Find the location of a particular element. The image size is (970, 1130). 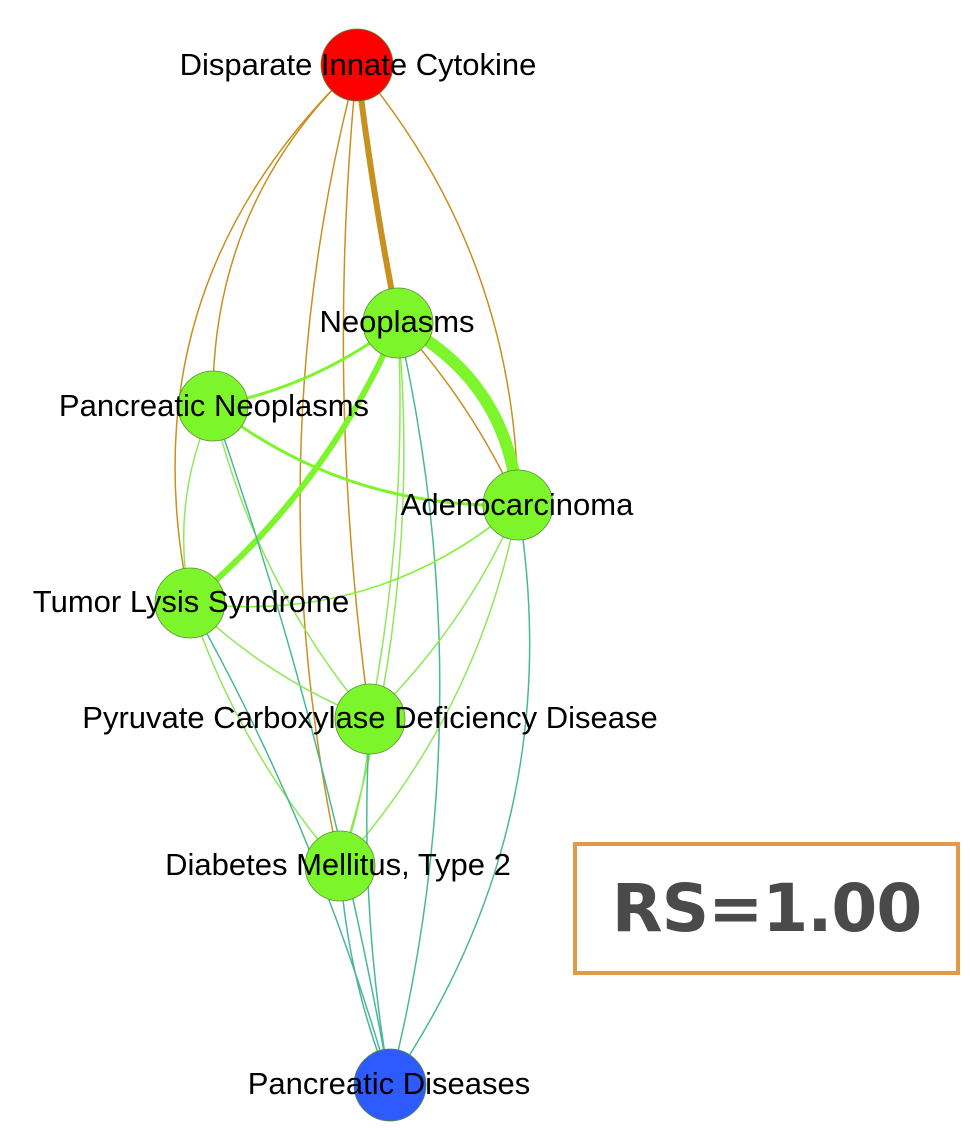

node-pancdis is located at coordinates (390, 1085).